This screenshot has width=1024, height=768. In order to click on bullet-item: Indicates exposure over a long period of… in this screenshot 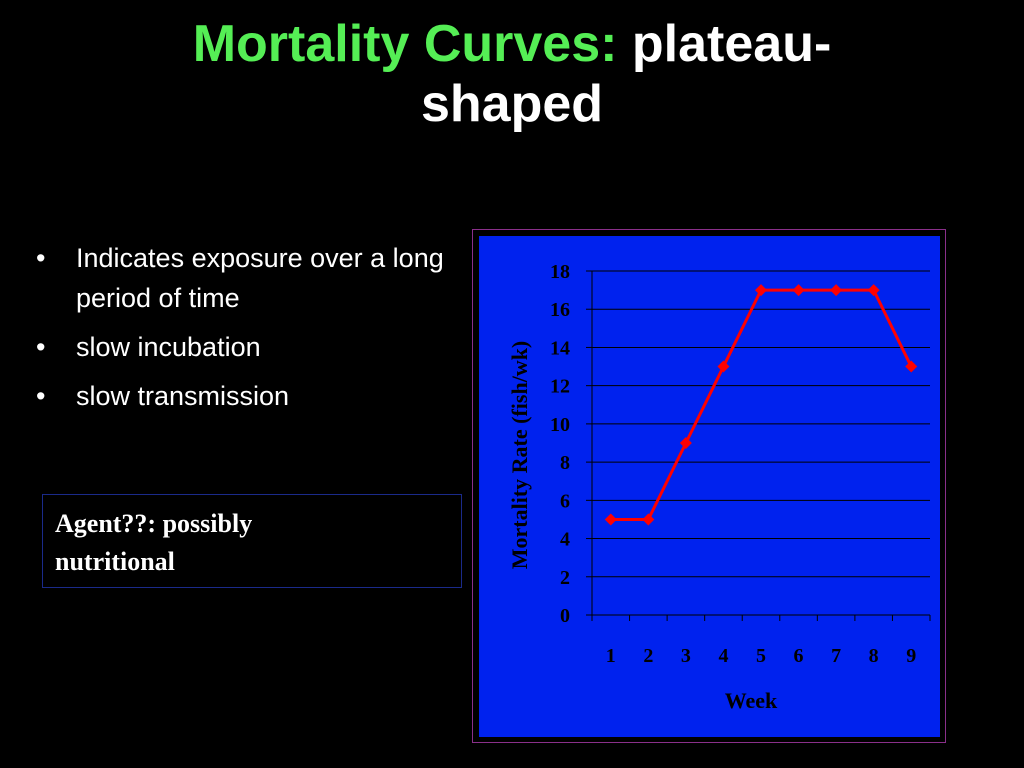, I will do `click(240, 278)`.